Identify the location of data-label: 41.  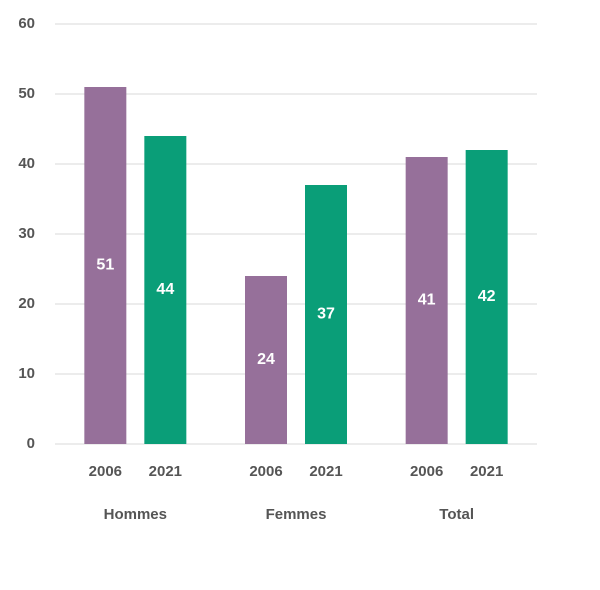
(427, 300).